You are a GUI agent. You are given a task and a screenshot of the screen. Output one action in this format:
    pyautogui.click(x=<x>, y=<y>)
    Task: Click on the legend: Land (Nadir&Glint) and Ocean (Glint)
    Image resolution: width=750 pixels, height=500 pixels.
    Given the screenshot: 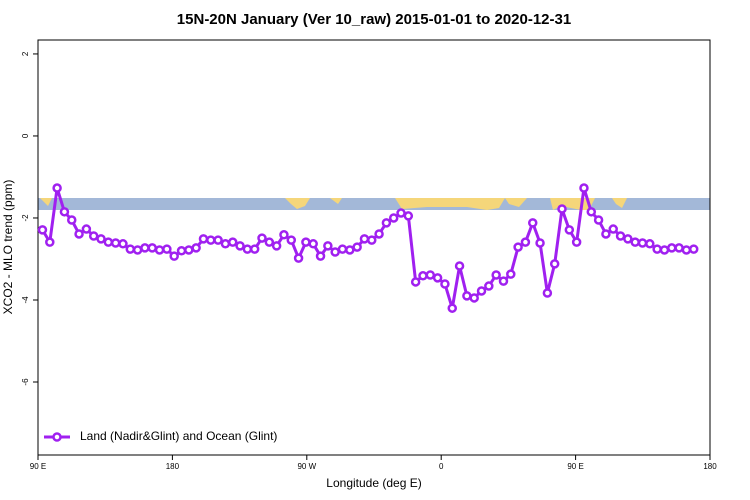 What is the action you would take?
    pyautogui.click(x=160, y=436)
    